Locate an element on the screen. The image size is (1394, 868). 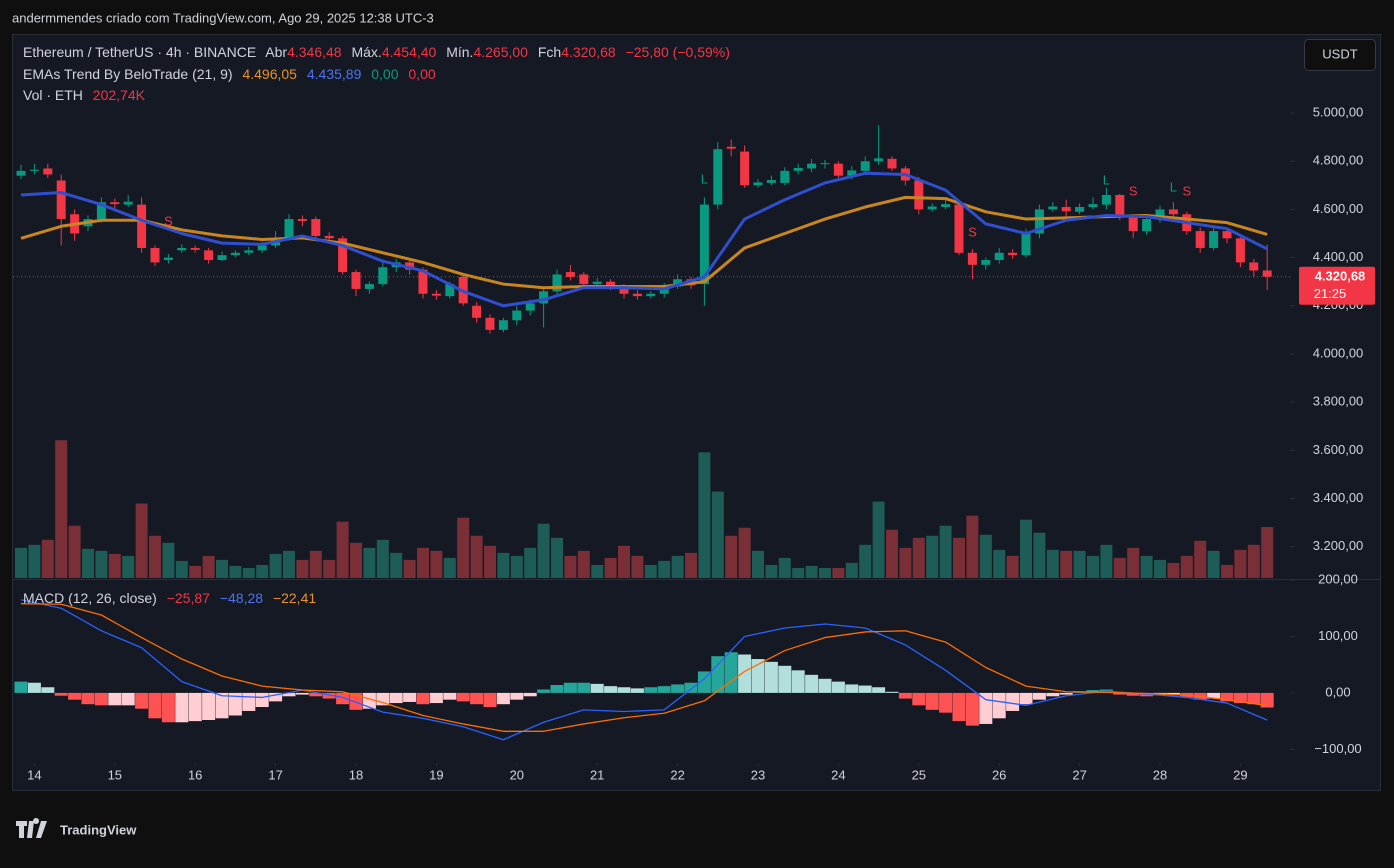
y-tick-label: 3.200,00 is located at coordinates (1338, 545).